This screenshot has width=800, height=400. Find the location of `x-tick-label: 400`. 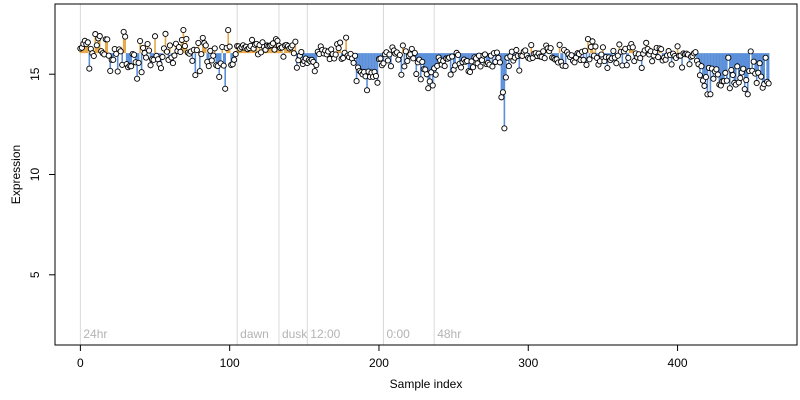

x-tick-label: 400 is located at coordinates (678, 363).